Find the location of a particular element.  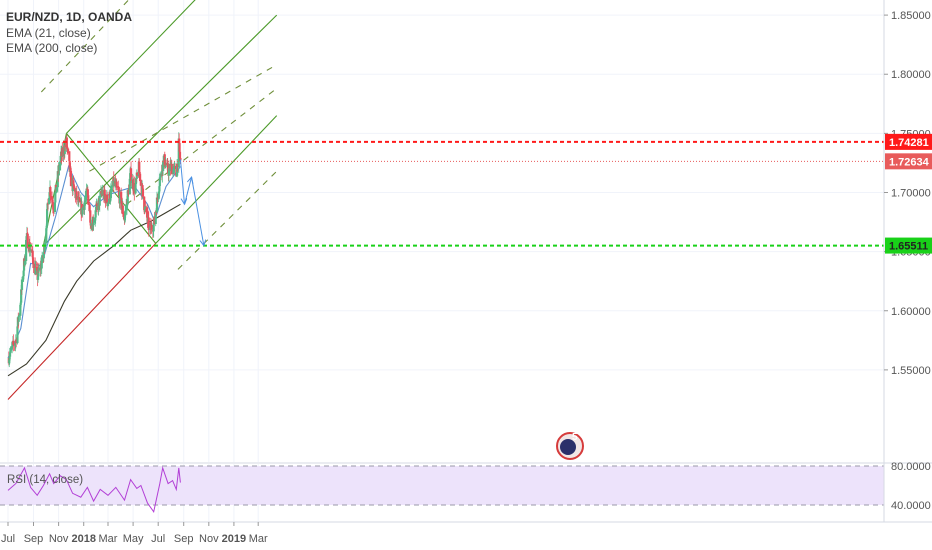

last-price-price-label: 1.72634 is located at coordinates (909, 162).